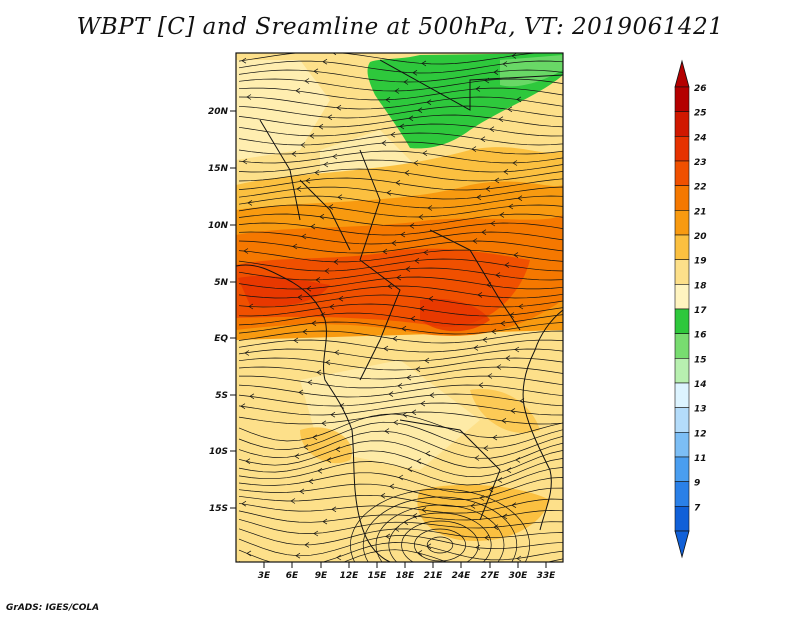 The width and height of the screenshot is (800, 618). What do you see at coordinates (700, 459) in the screenshot?
I see `colorbar-label: 11` at bounding box center [700, 459].